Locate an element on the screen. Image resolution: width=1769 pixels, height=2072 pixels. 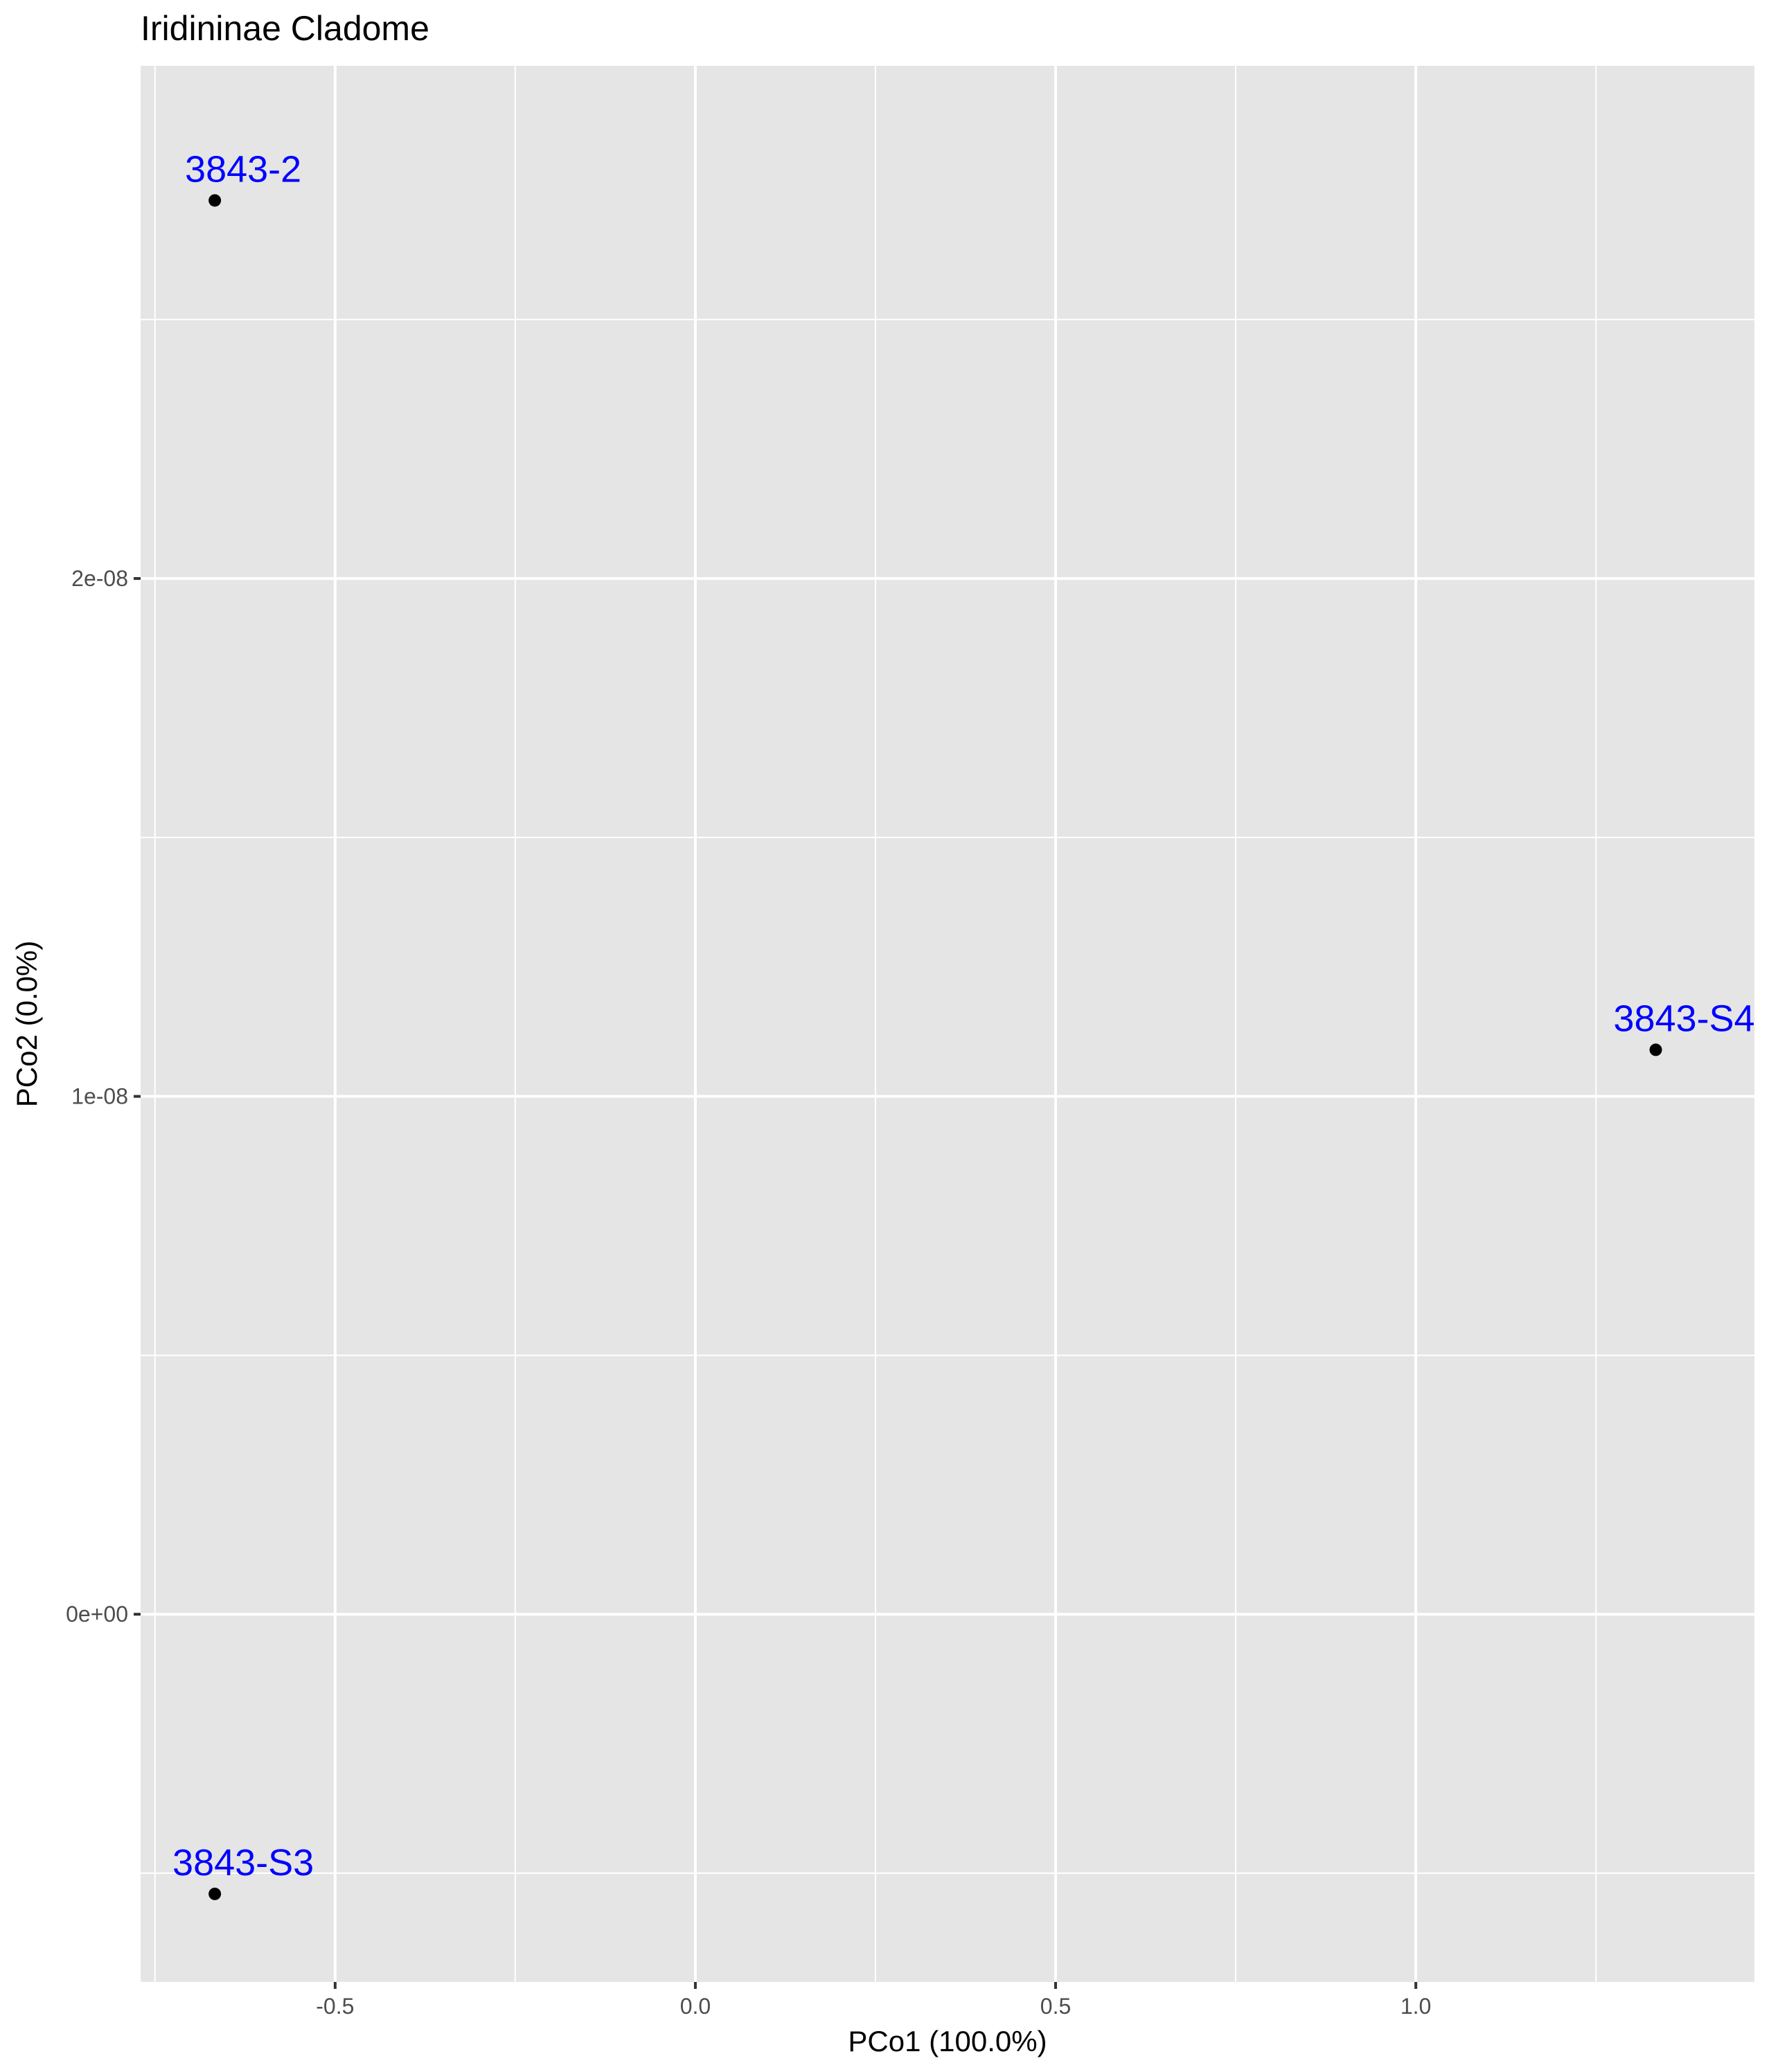
data-point-label: 3843-2 is located at coordinates (243, 169).